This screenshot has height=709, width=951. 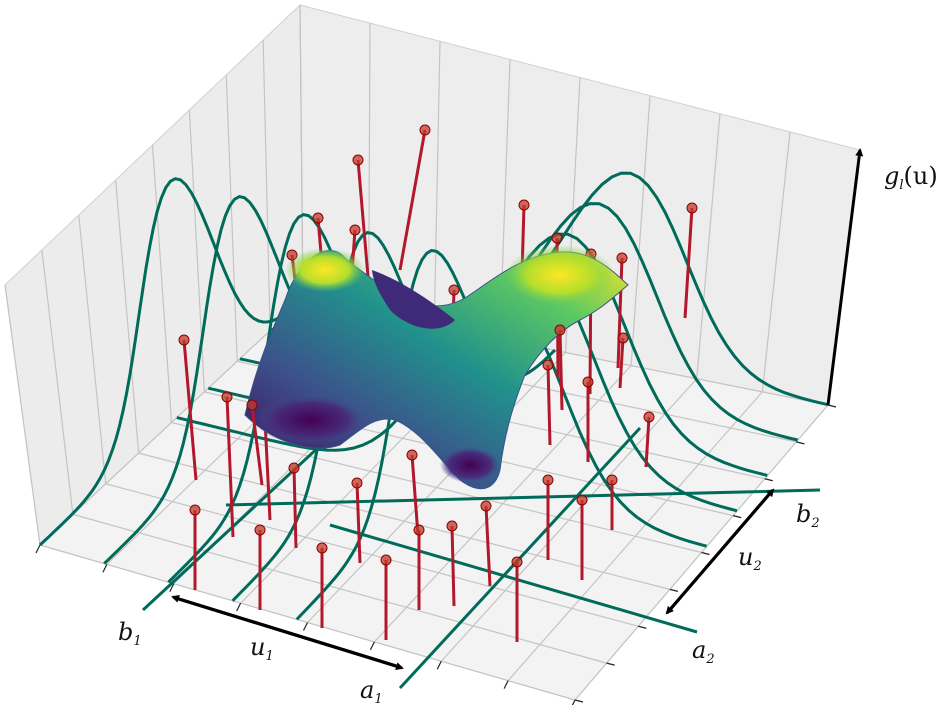 What do you see at coordinates (513, 578) in the screenshot?
I see `a2-line` at bounding box center [513, 578].